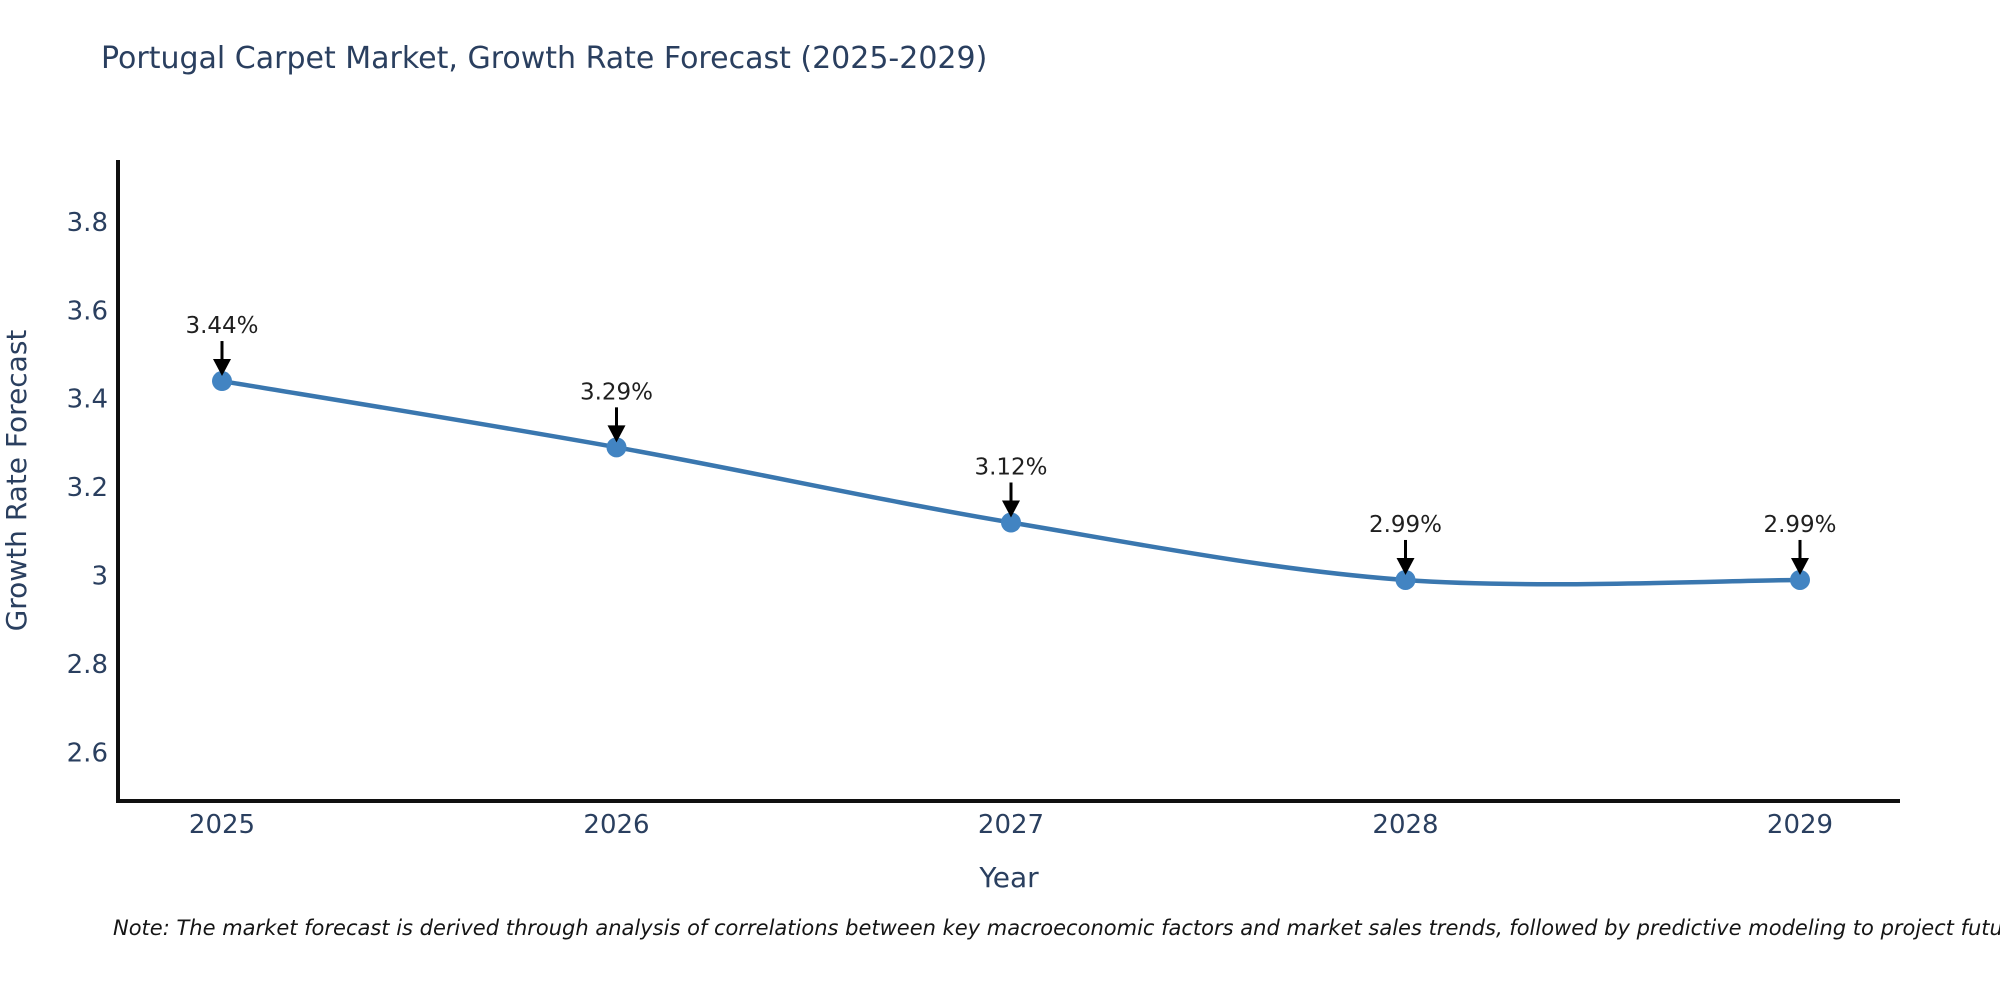 This screenshot has width=2000, height=1000. What do you see at coordinates (1008, 877) in the screenshot?
I see `x-axis-title: Year` at bounding box center [1008, 877].